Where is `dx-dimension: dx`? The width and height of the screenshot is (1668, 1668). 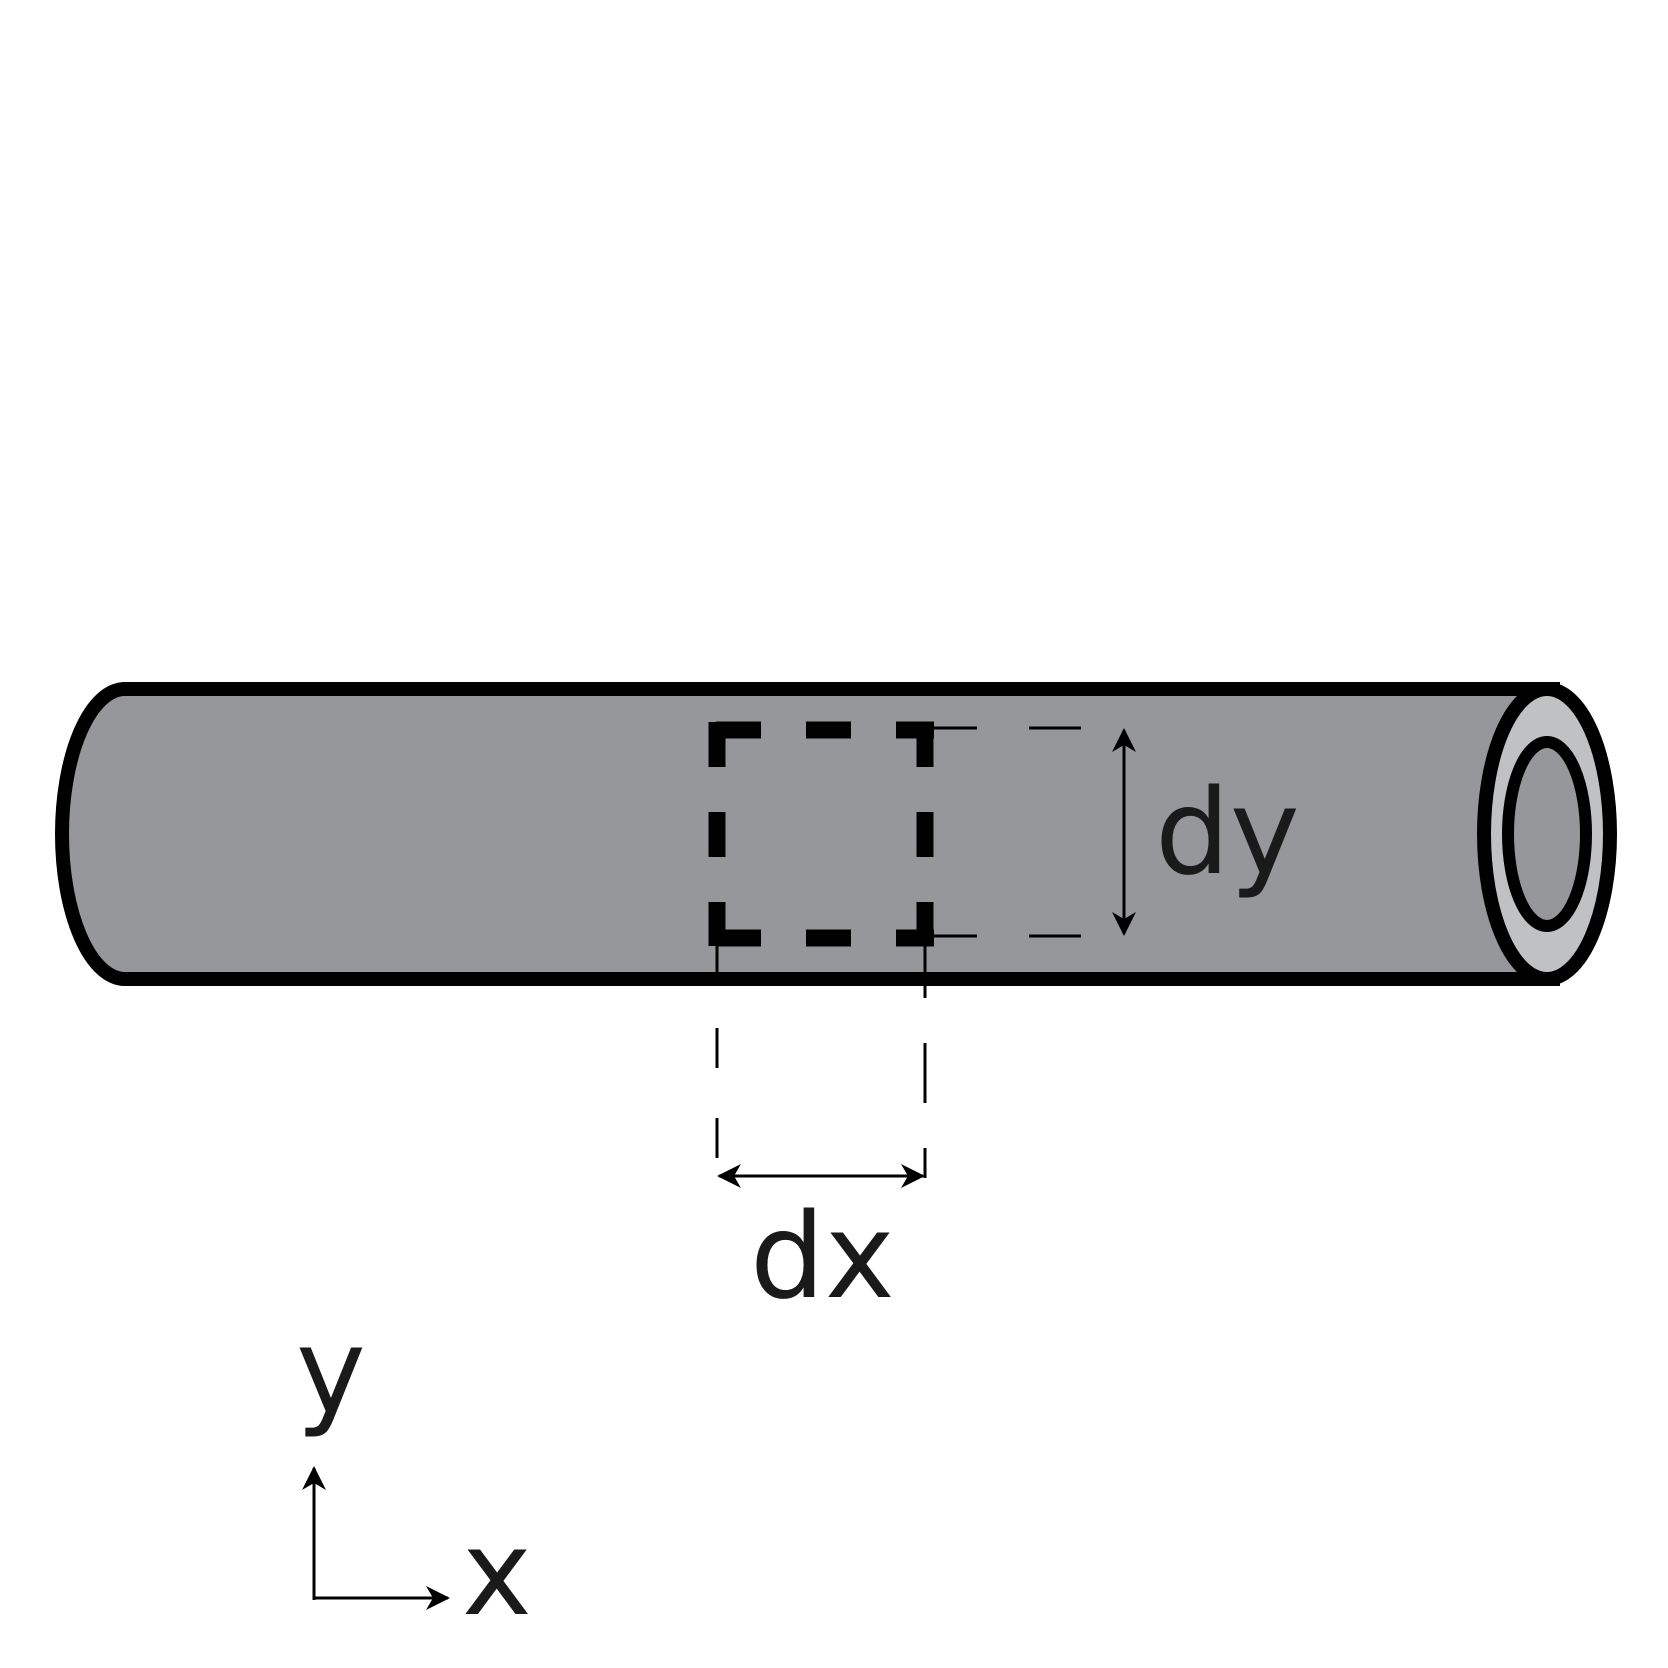 dx-dimension: dx is located at coordinates (821, 1131).